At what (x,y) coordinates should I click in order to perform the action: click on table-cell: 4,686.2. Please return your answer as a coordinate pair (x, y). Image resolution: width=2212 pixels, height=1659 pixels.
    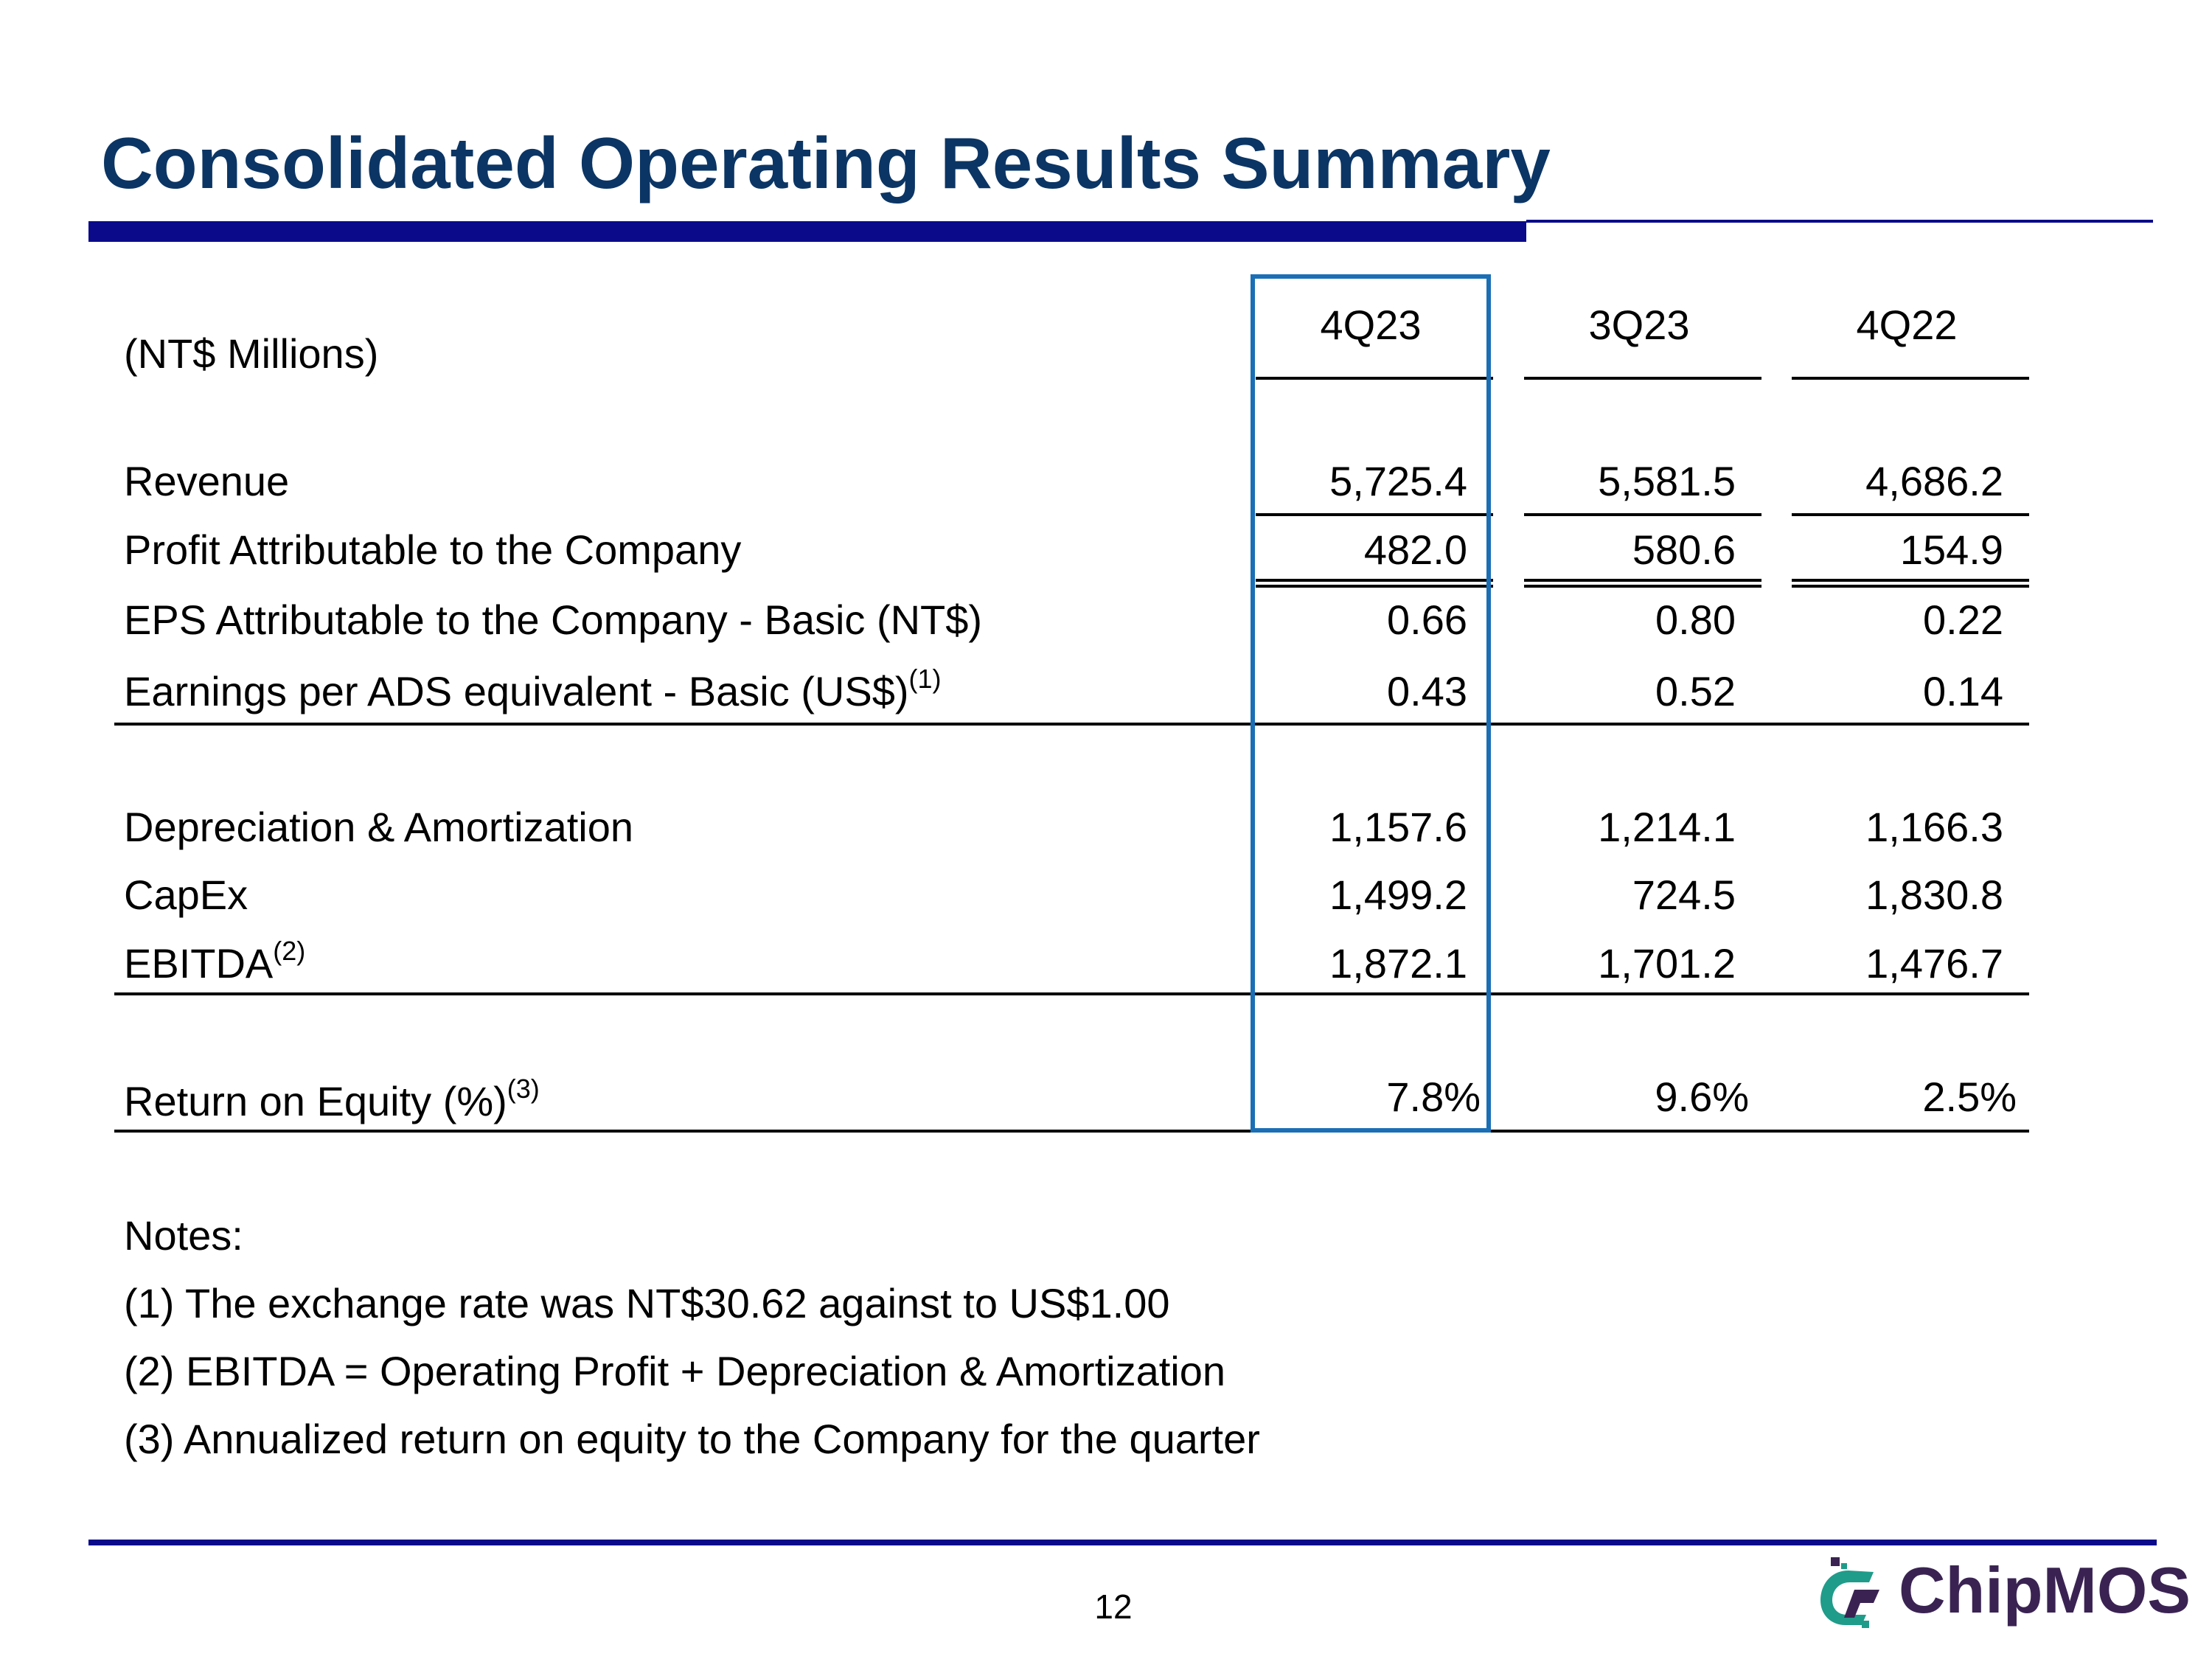
    Looking at the image, I should click on (1934, 481).